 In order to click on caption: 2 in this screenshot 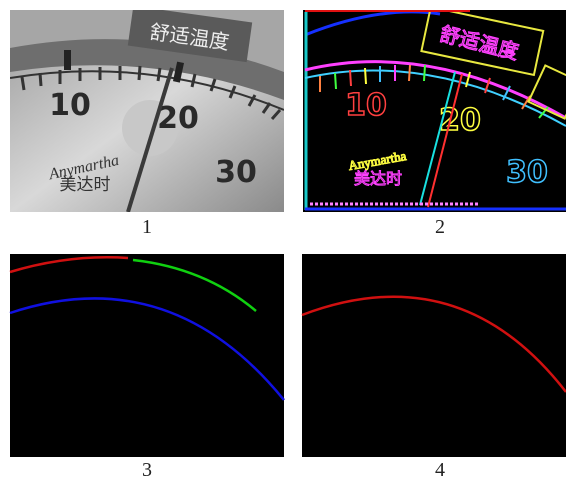, I will do `click(440, 227)`.